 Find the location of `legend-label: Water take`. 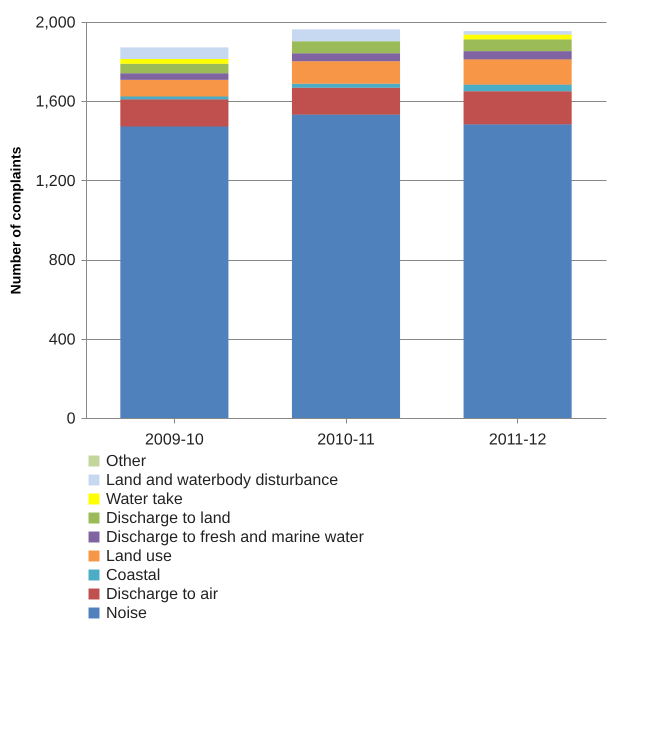

legend-label: Water take is located at coordinates (144, 499).